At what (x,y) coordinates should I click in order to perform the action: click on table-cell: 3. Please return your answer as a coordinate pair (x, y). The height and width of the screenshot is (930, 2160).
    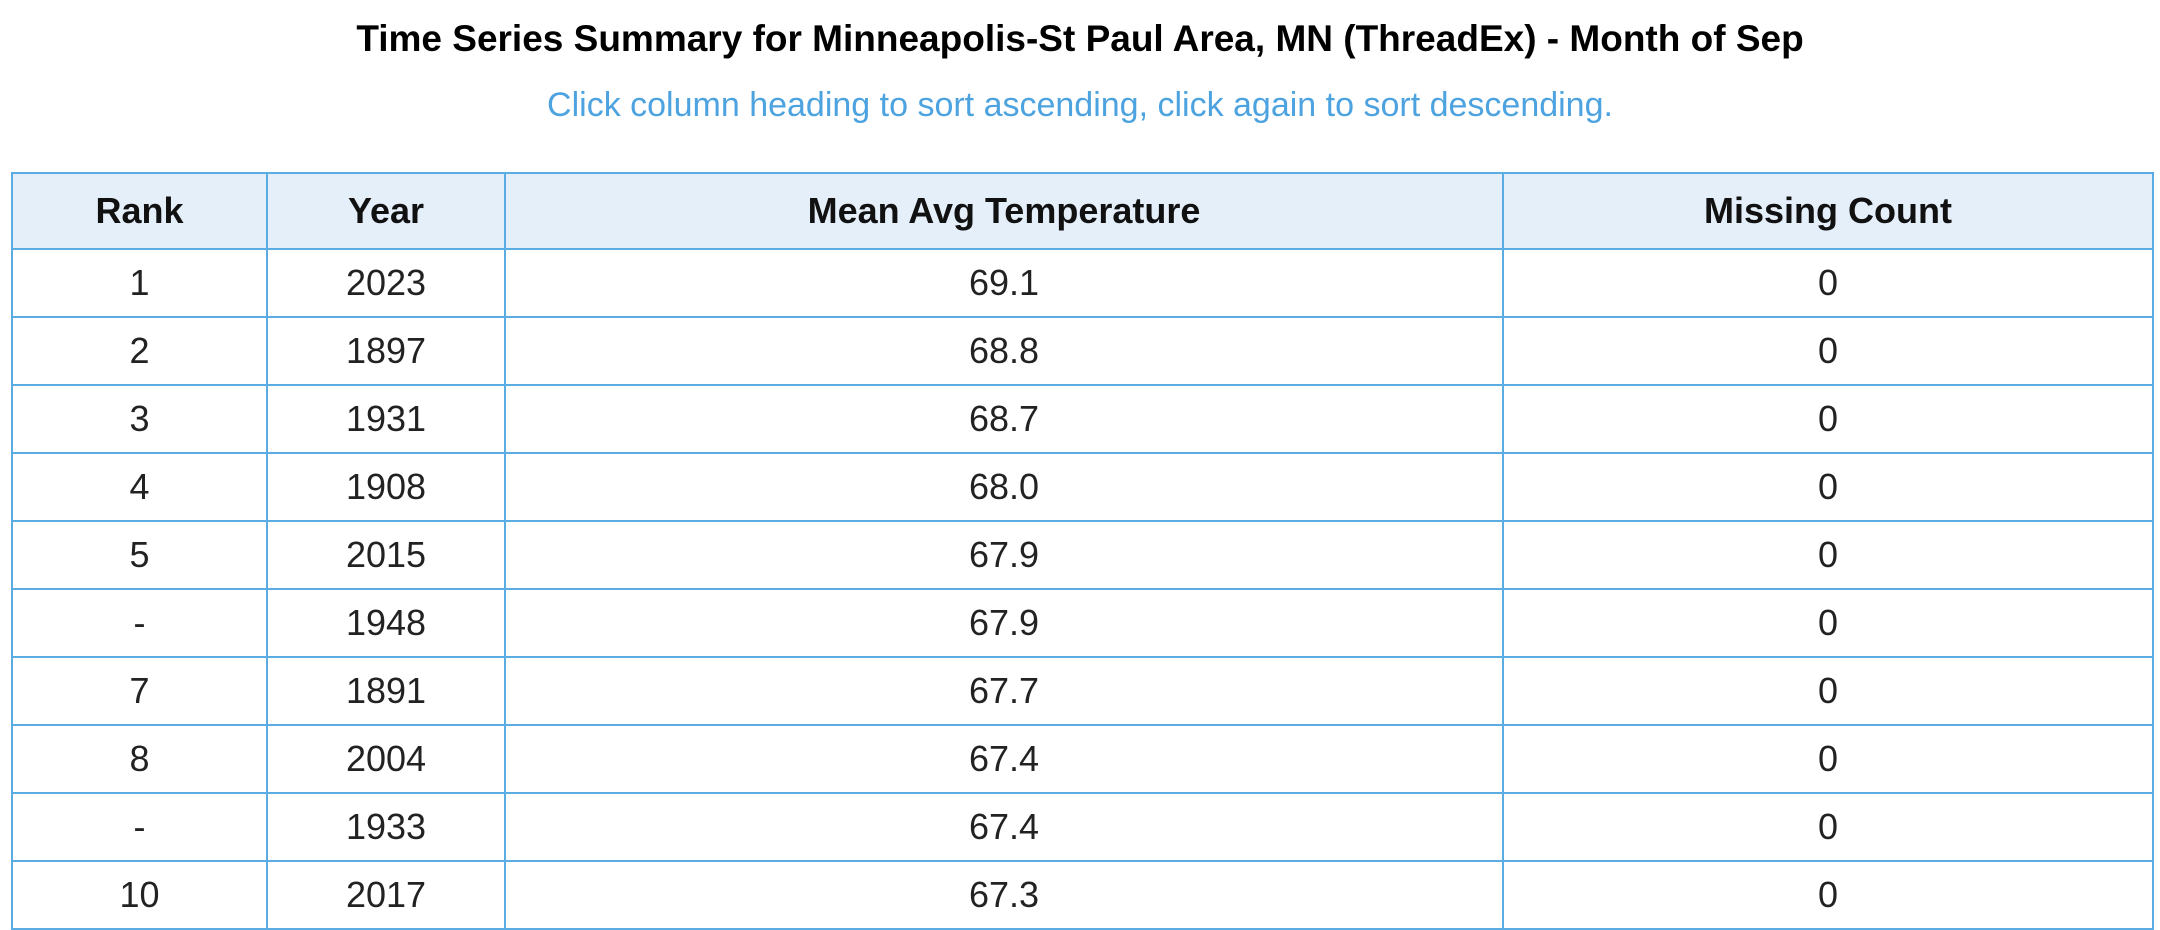
    Looking at the image, I should click on (139, 419).